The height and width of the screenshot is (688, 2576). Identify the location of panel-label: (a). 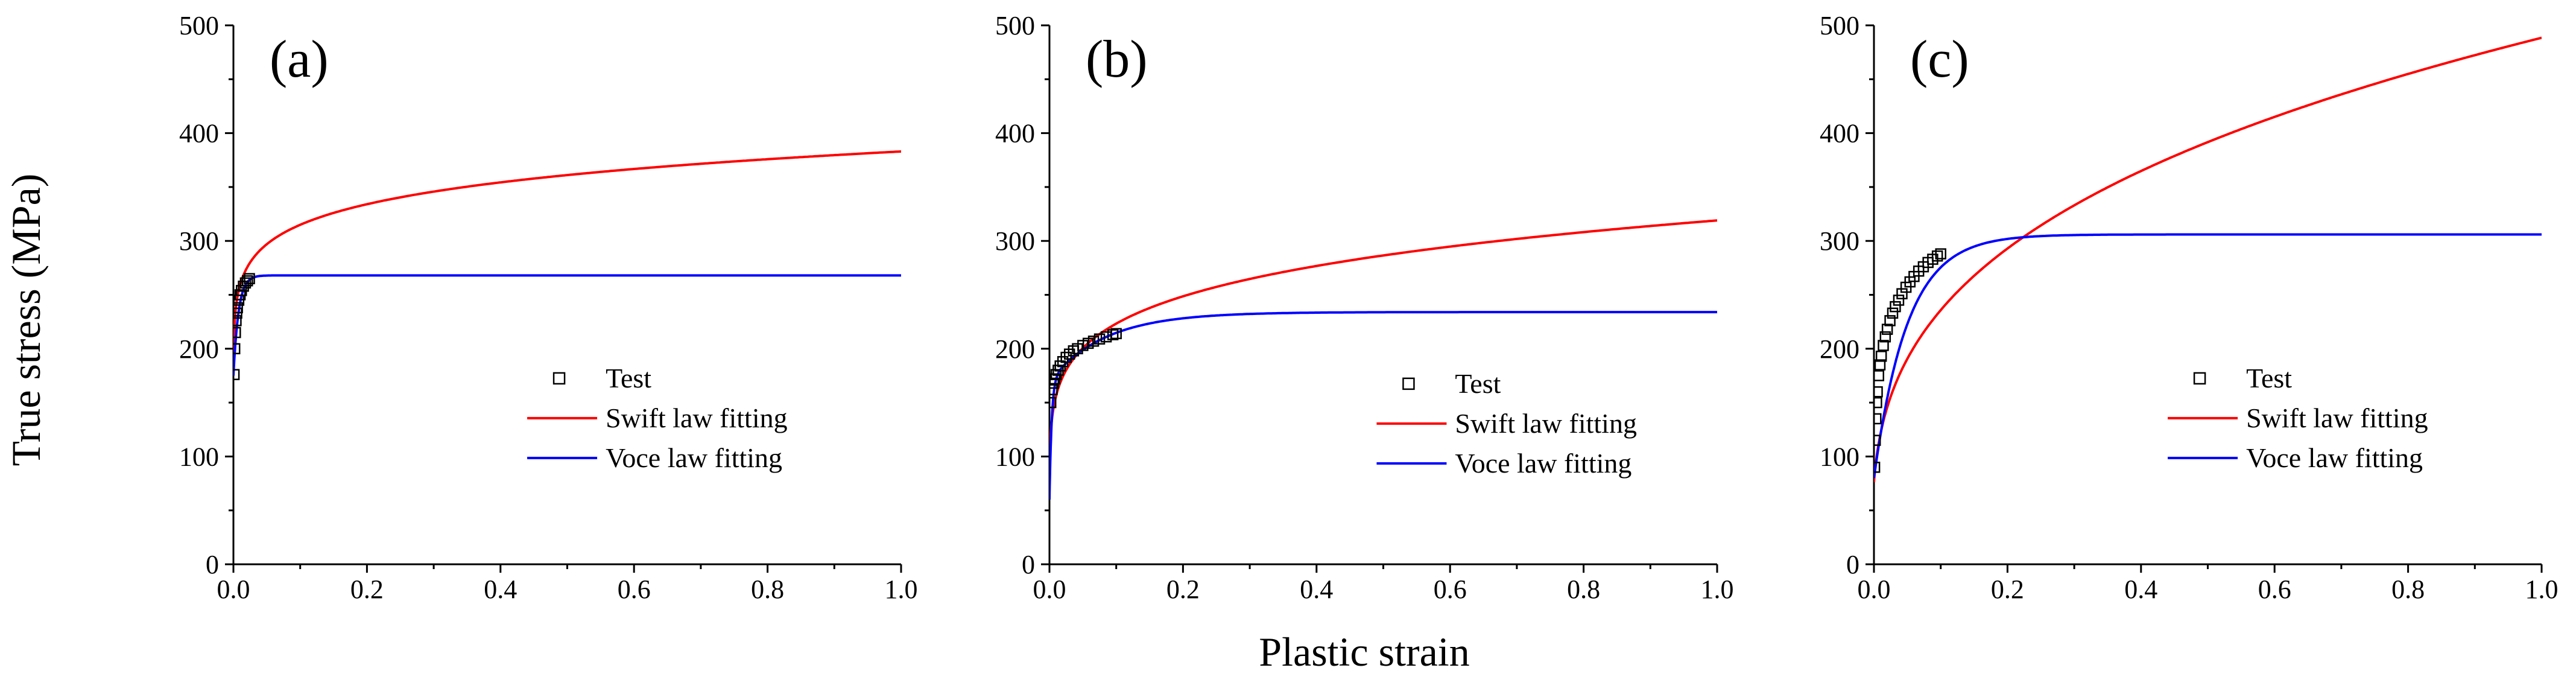
(299, 60).